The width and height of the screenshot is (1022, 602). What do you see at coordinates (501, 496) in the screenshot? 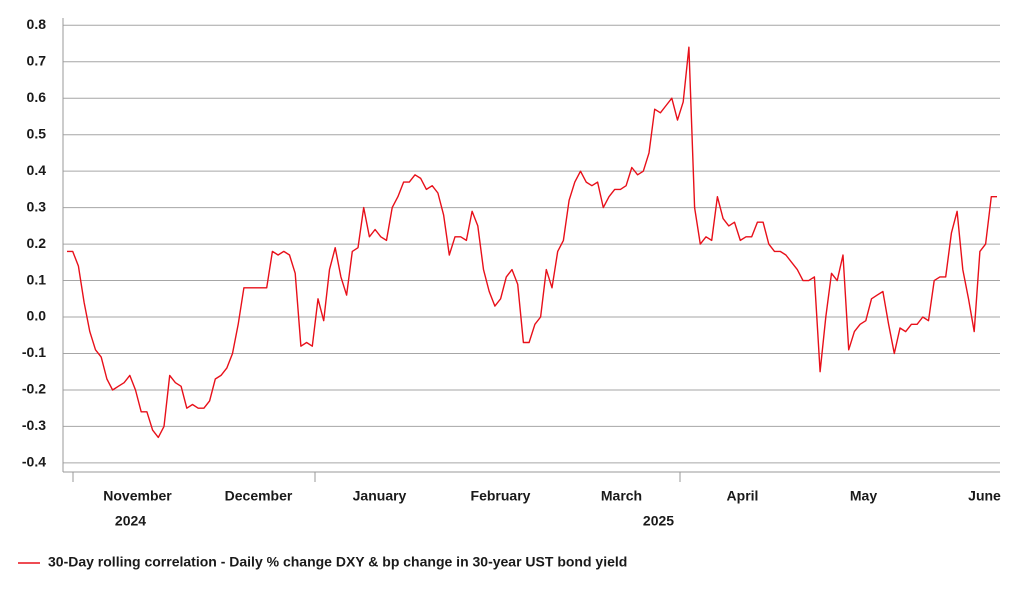
I see `x-tick-label: February` at bounding box center [501, 496].